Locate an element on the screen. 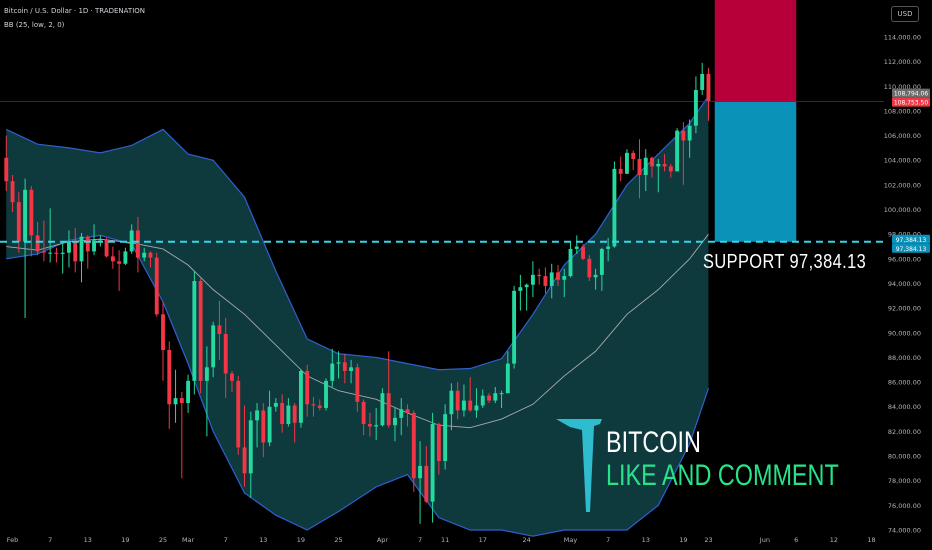 The height and width of the screenshot is (550, 932). target-zone is located at coordinates (755, 171).